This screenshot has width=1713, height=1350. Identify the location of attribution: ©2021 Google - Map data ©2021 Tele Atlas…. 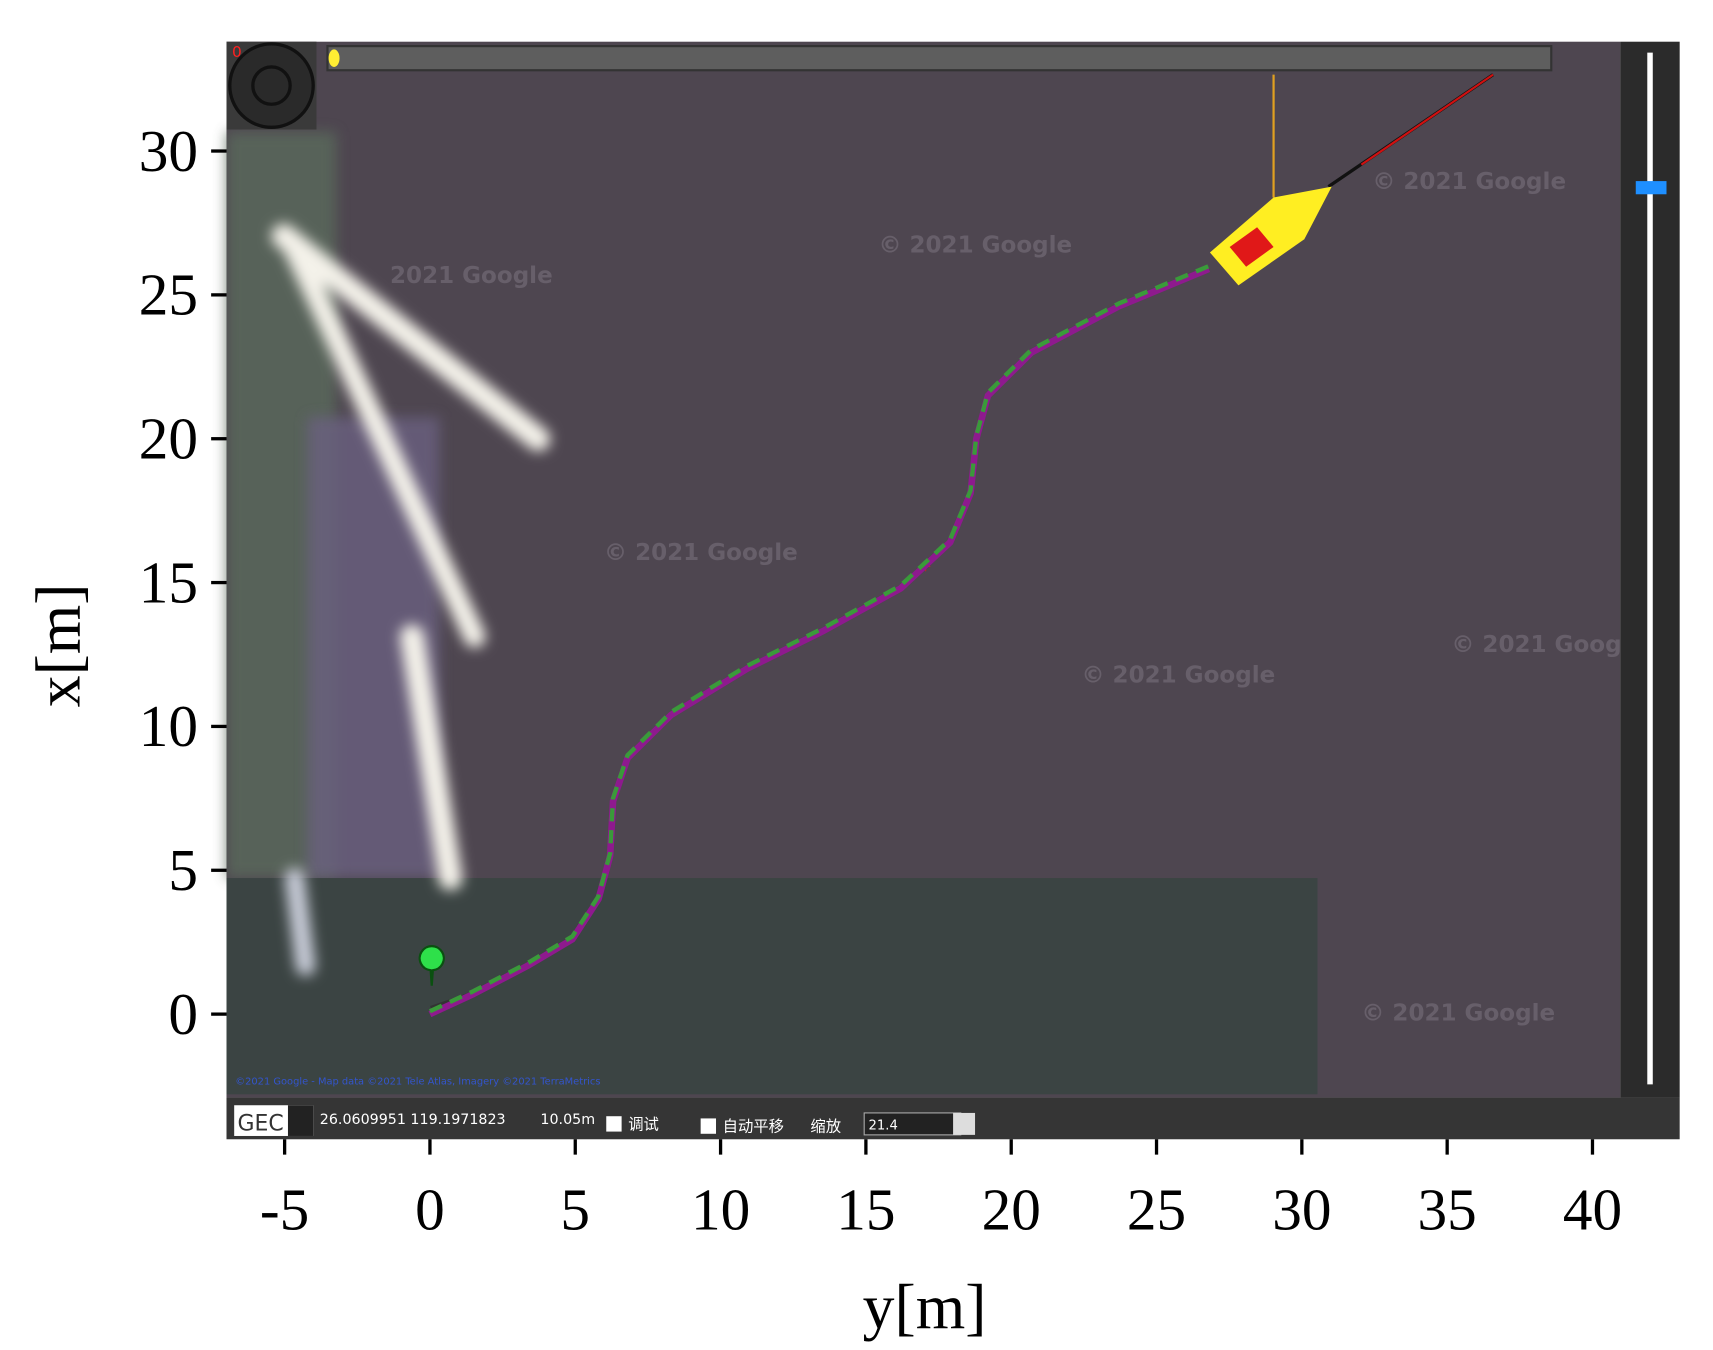
(417, 1081).